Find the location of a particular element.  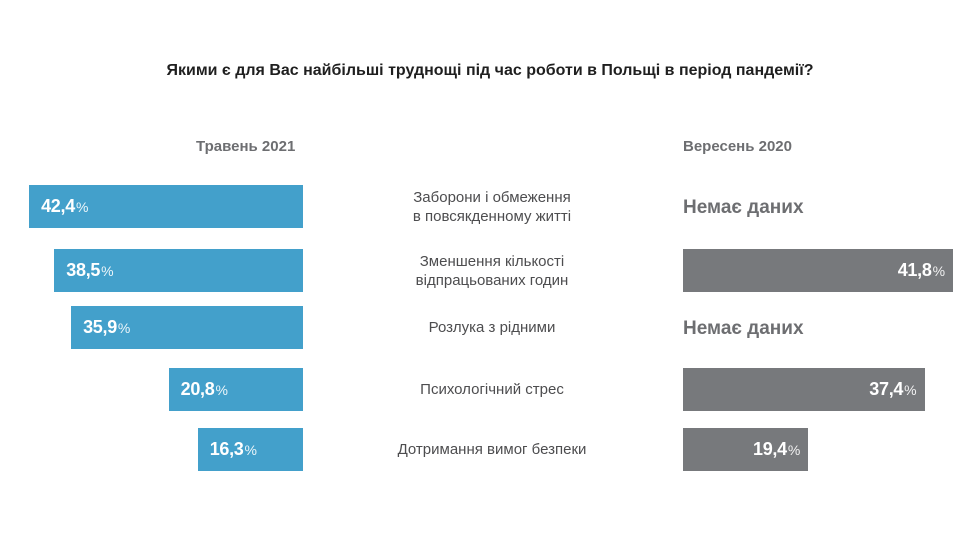

category-label: Розлука з рідними is located at coordinates (492, 327).